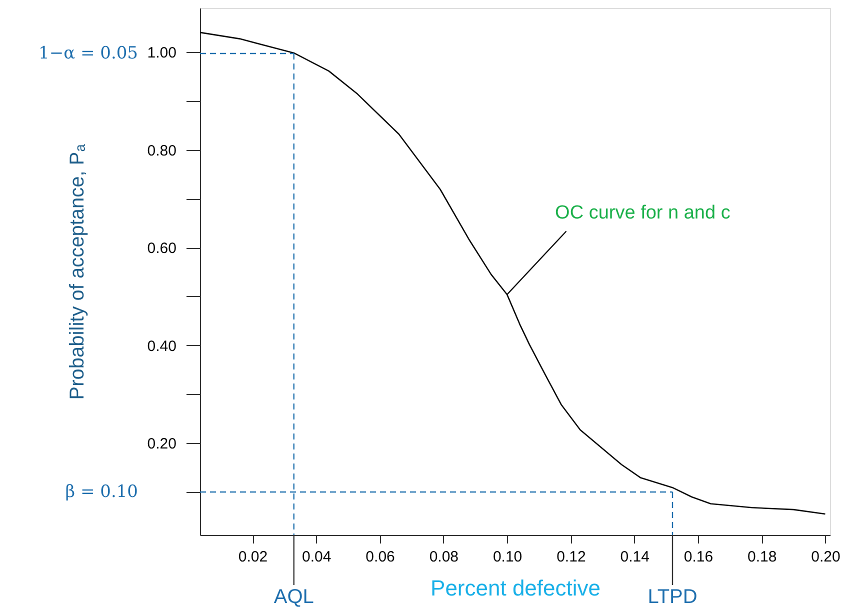  Describe the element at coordinates (101, 492) in the screenshot. I see `ref-line-label: β = 0.10` at that location.